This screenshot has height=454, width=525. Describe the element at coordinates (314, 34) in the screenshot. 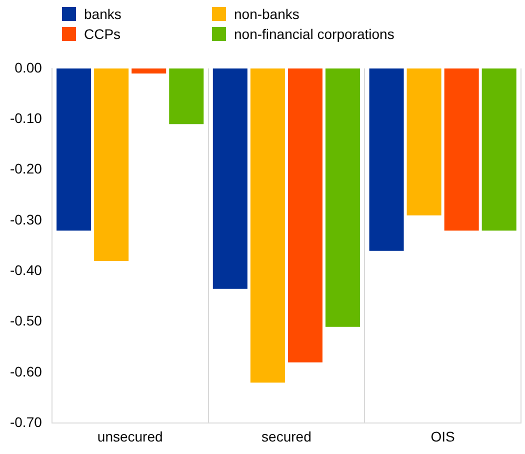

I see `legend-label: non-financial corporations` at that location.